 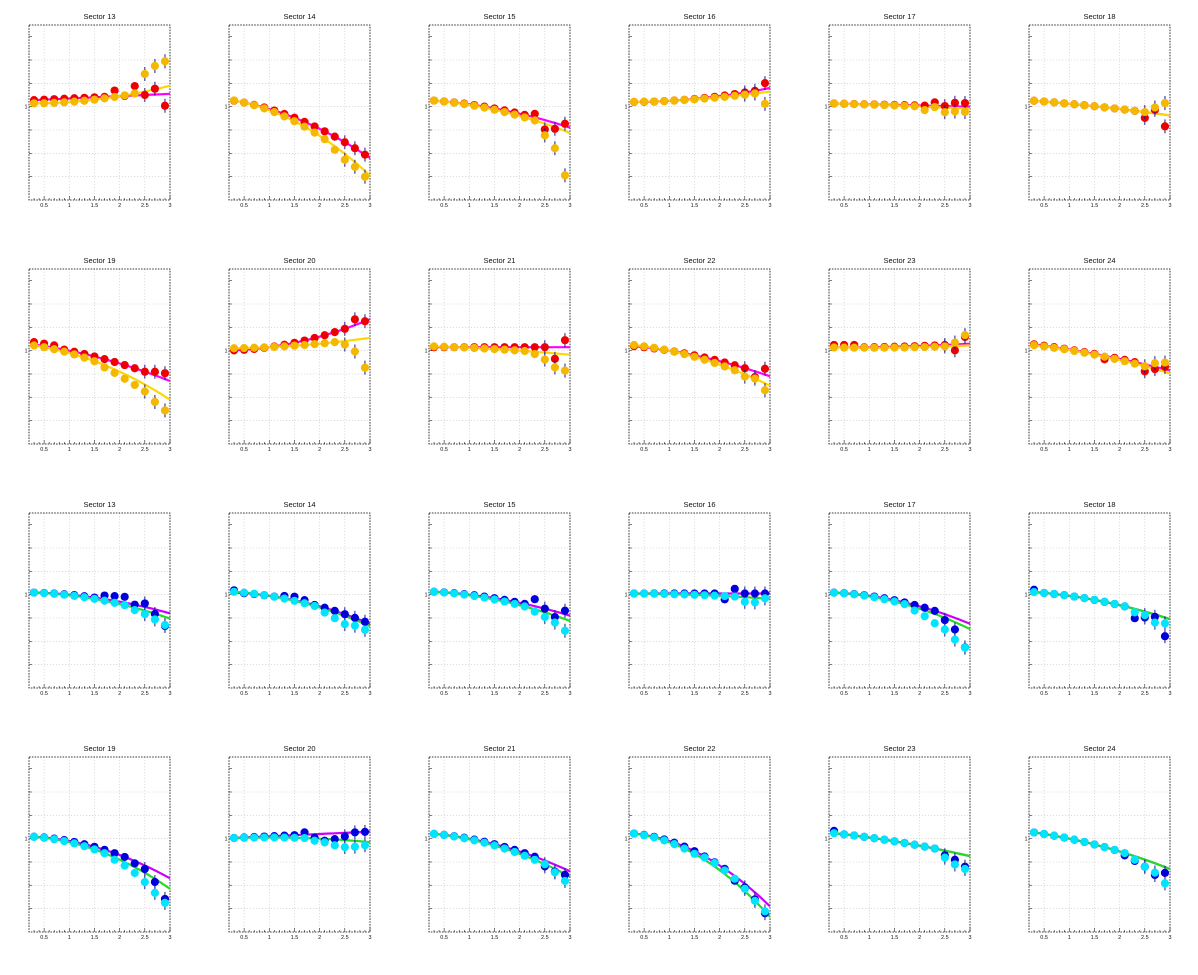 I want to click on sector-plot: Sector 15 0.5 1 1.5 2 2.5 3 1, so click(x=497, y=110).